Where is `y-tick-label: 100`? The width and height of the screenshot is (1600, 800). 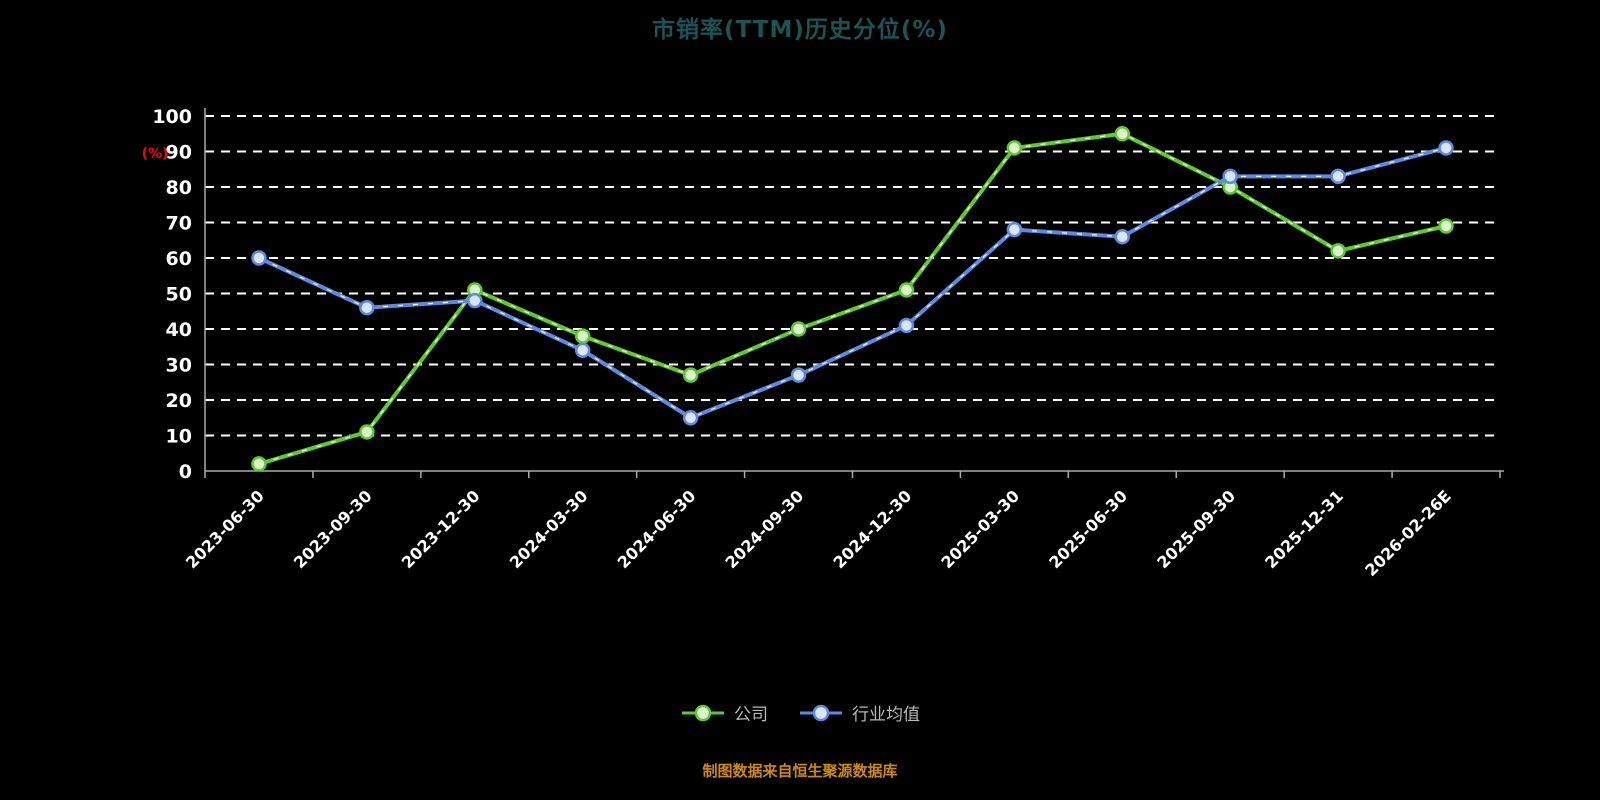
y-tick-label: 100 is located at coordinates (172, 117).